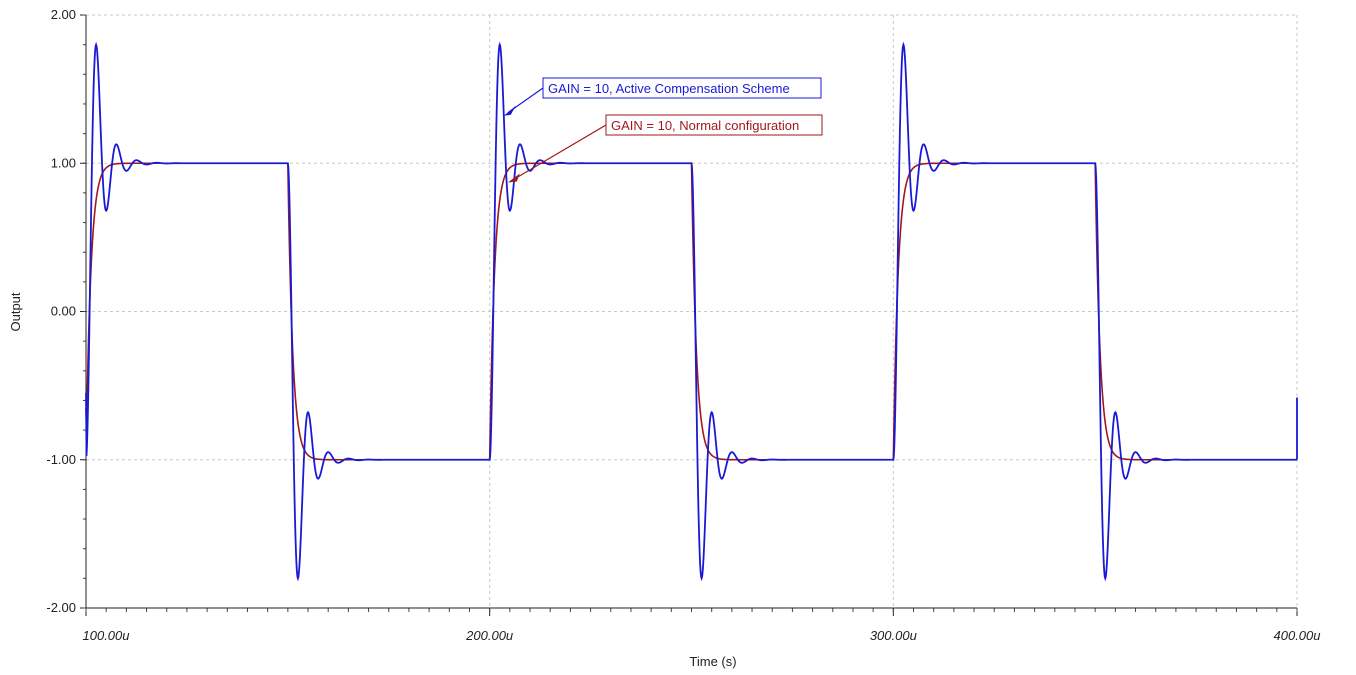  Describe the element at coordinates (1297, 635) in the screenshot. I see `x-tick-label: 400.00u` at that location.